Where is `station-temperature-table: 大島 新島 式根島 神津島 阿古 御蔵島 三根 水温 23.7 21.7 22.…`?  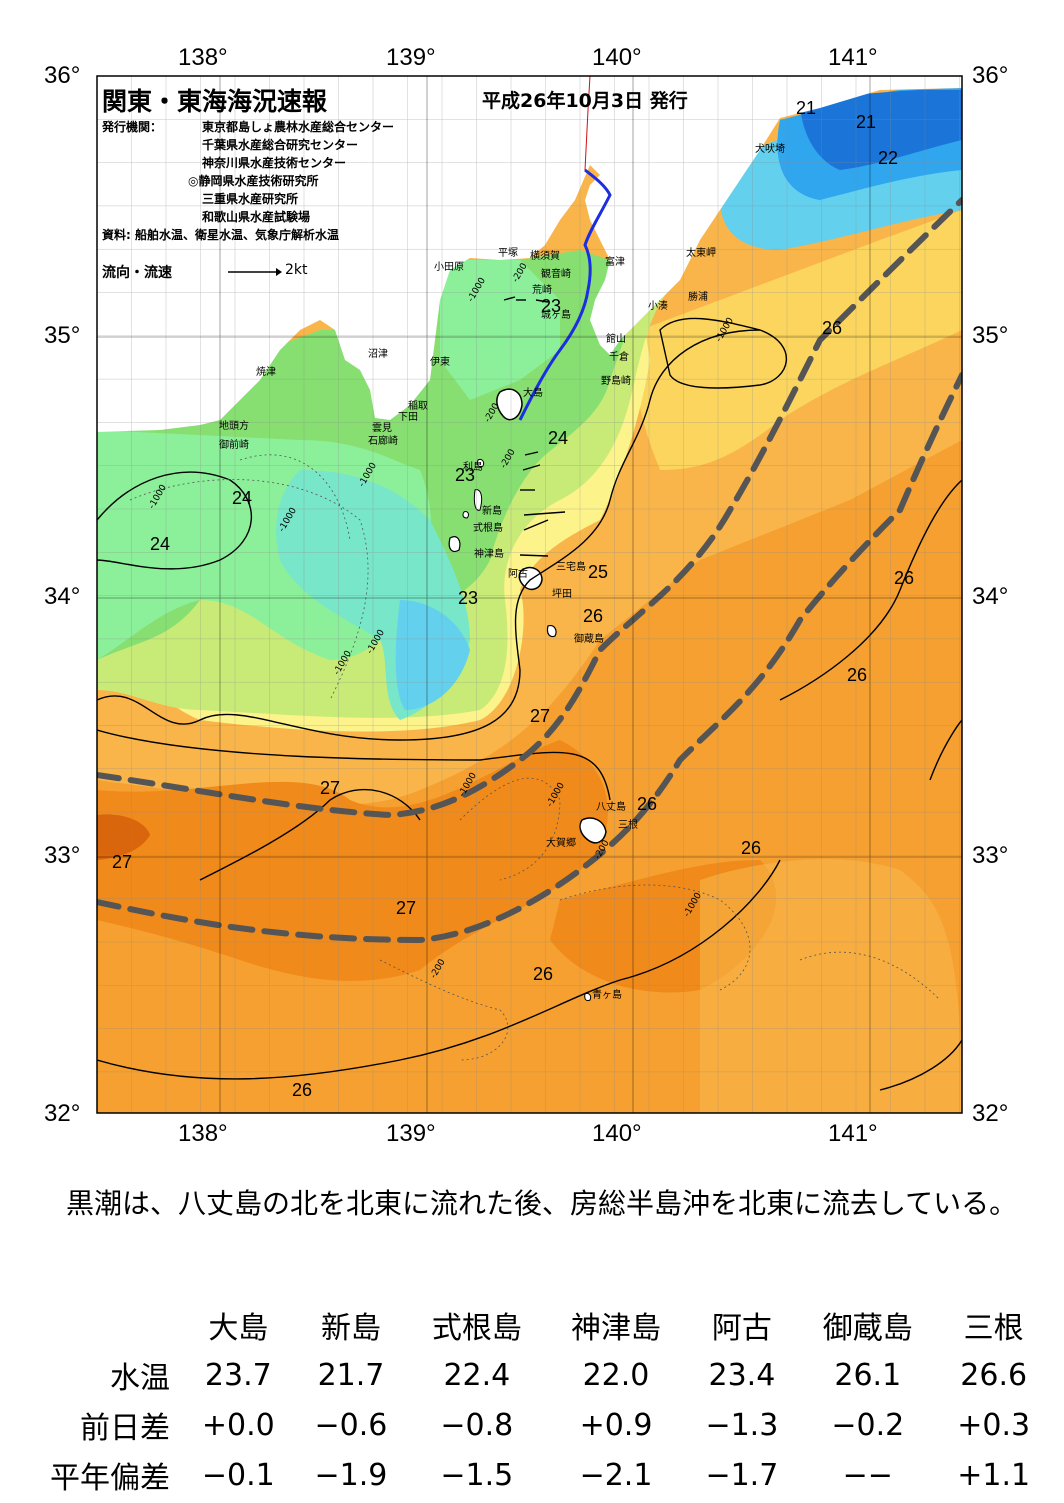 station-temperature-table: 大島 新島 式根島 神津島 阿古 御蔵島 三根 水温 23.7 21.7 22.… is located at coordinates (535, 1400).